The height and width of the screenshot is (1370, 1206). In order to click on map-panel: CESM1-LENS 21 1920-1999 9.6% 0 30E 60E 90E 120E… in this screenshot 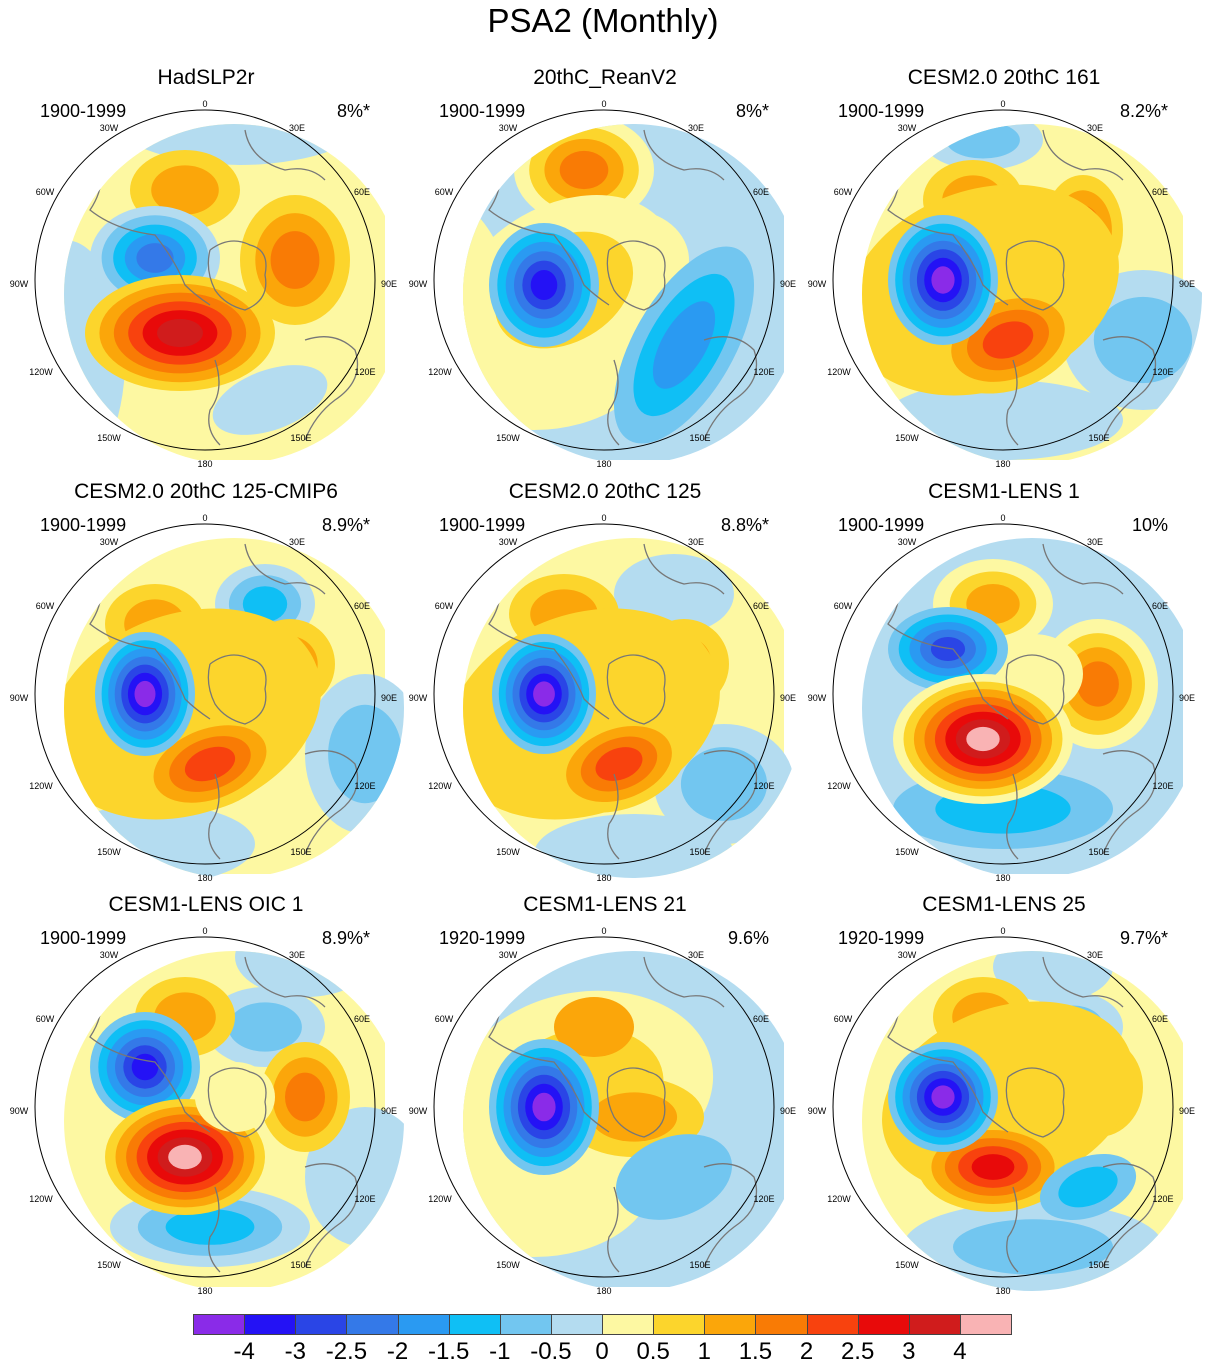, I will do `click(605, 1098)`.